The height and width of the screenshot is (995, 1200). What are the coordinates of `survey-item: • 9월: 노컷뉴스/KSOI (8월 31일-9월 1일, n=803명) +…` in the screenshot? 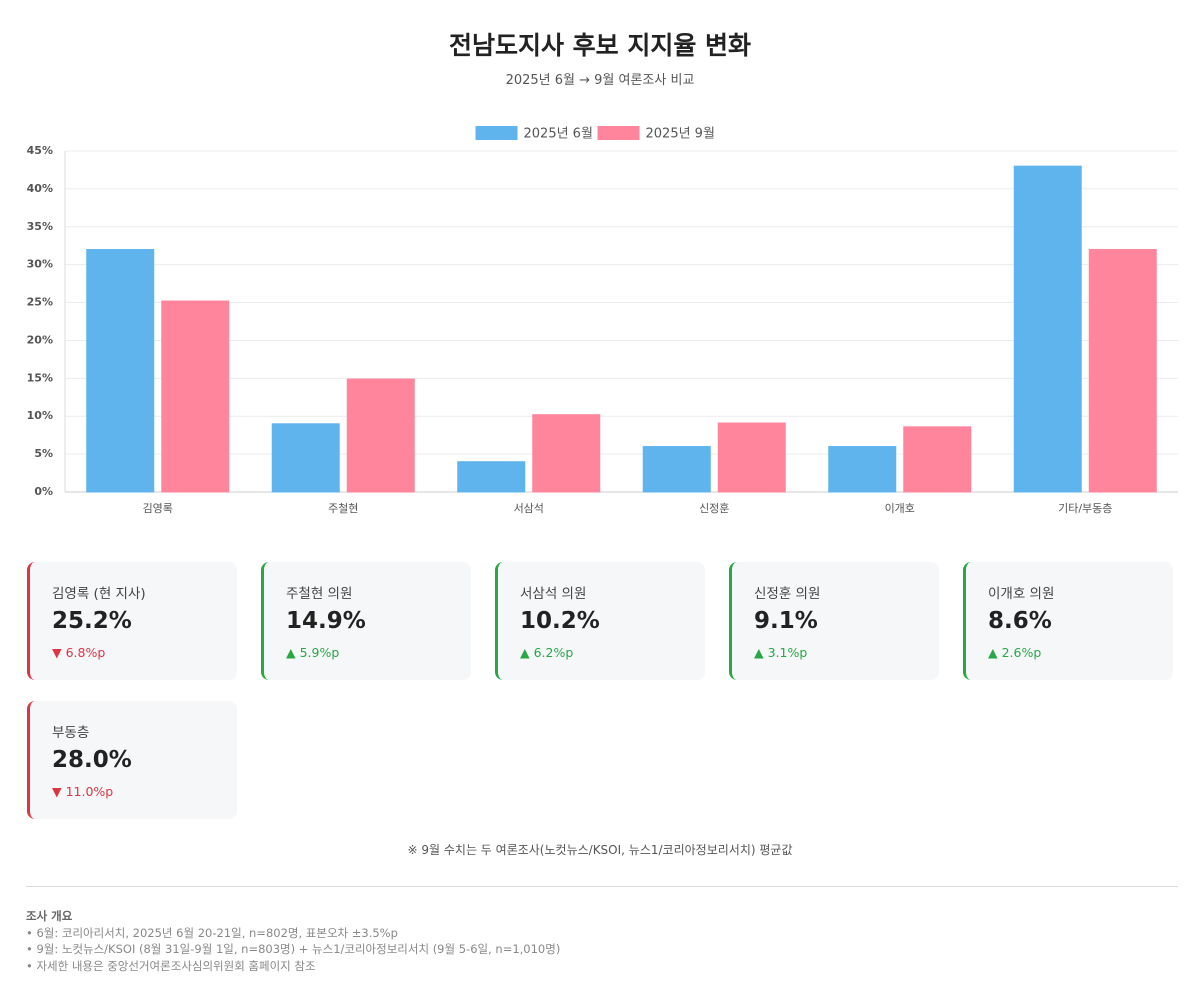 It's located at (293, 949).